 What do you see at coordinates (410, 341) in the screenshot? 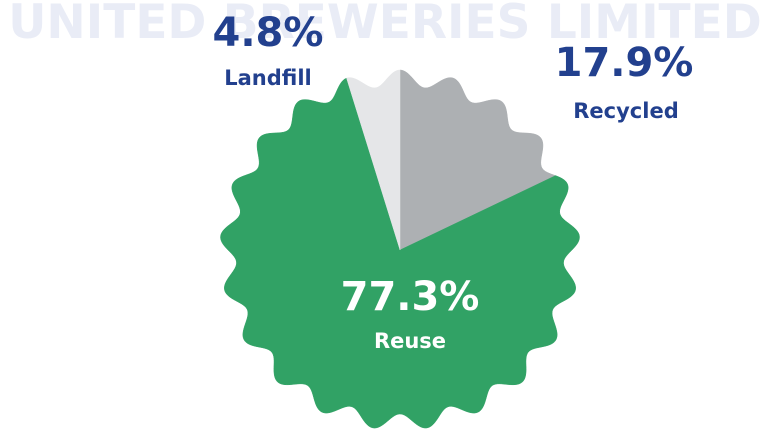
I see `category-label: Reuse` at bounding box center [410, 341].